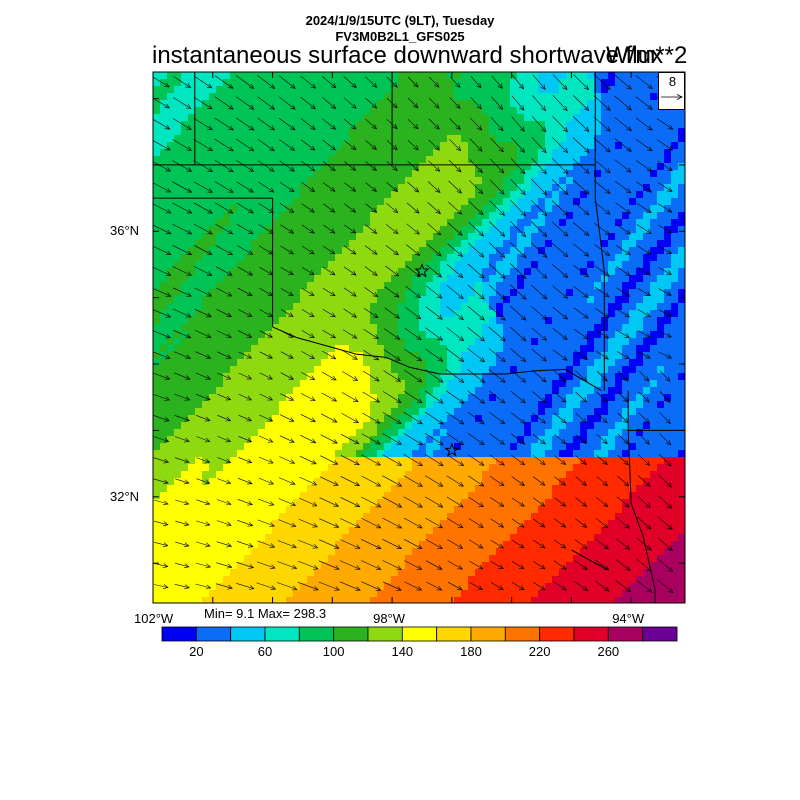  What do you see at coordinates (333, 651) in the screenshot?
I see `colorbar-tick-label: 100` at bounding box center [333, 651].